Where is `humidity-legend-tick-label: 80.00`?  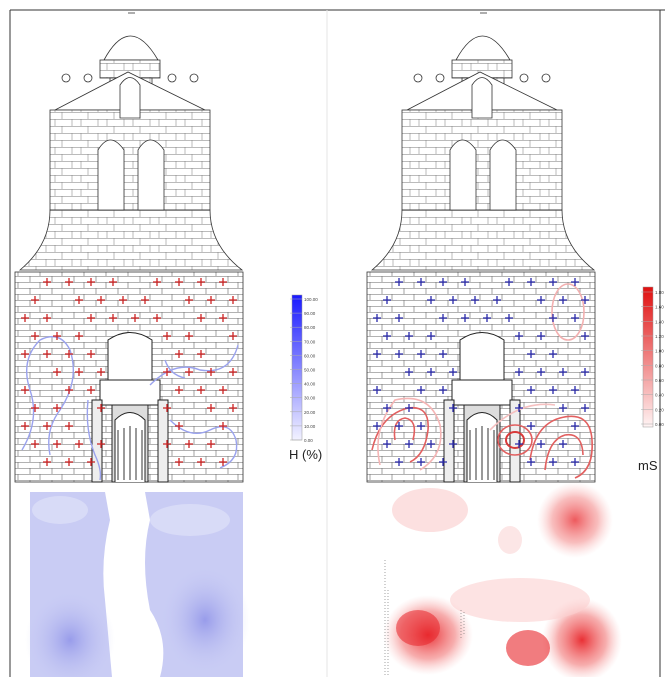 humidity-legend-tick-label: 80.00 is located at coordinates (310, 327).